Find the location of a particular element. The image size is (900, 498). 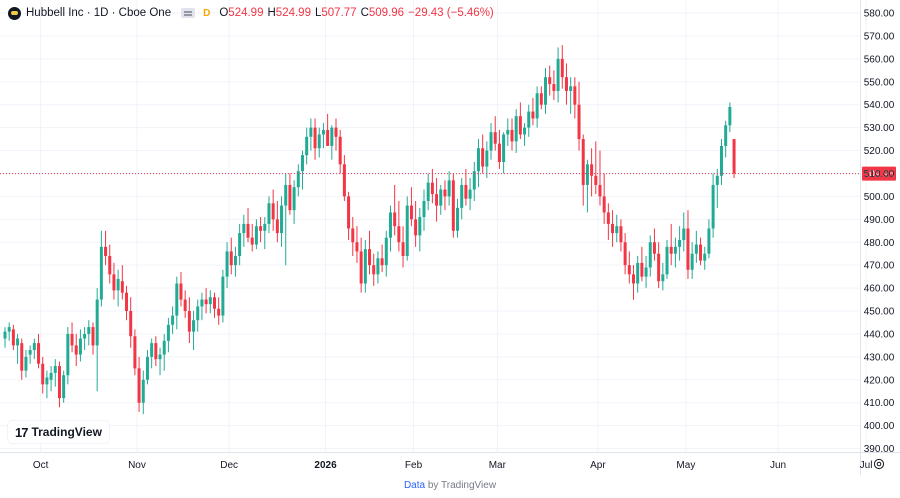

price-tick-label: 580.00 is located at coordinates (879, 14).